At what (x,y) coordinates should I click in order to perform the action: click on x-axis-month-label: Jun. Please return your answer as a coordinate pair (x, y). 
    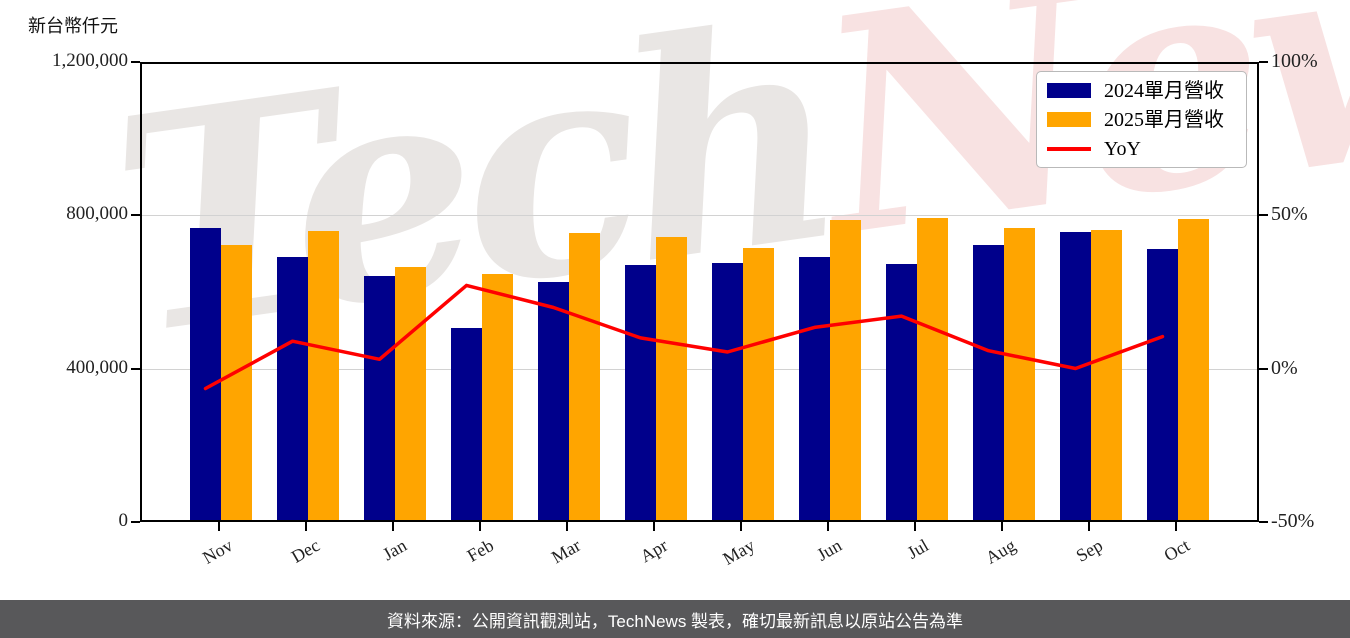
    Looking at the image, I should click on (829, 550).